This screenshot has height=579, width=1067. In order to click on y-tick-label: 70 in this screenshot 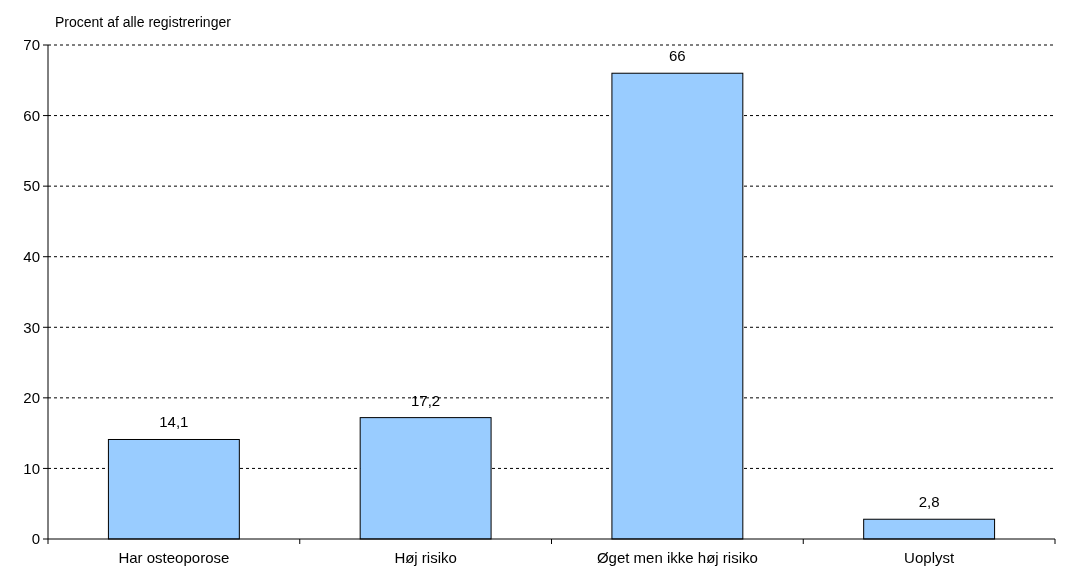, I will do `click(31, 45)`.